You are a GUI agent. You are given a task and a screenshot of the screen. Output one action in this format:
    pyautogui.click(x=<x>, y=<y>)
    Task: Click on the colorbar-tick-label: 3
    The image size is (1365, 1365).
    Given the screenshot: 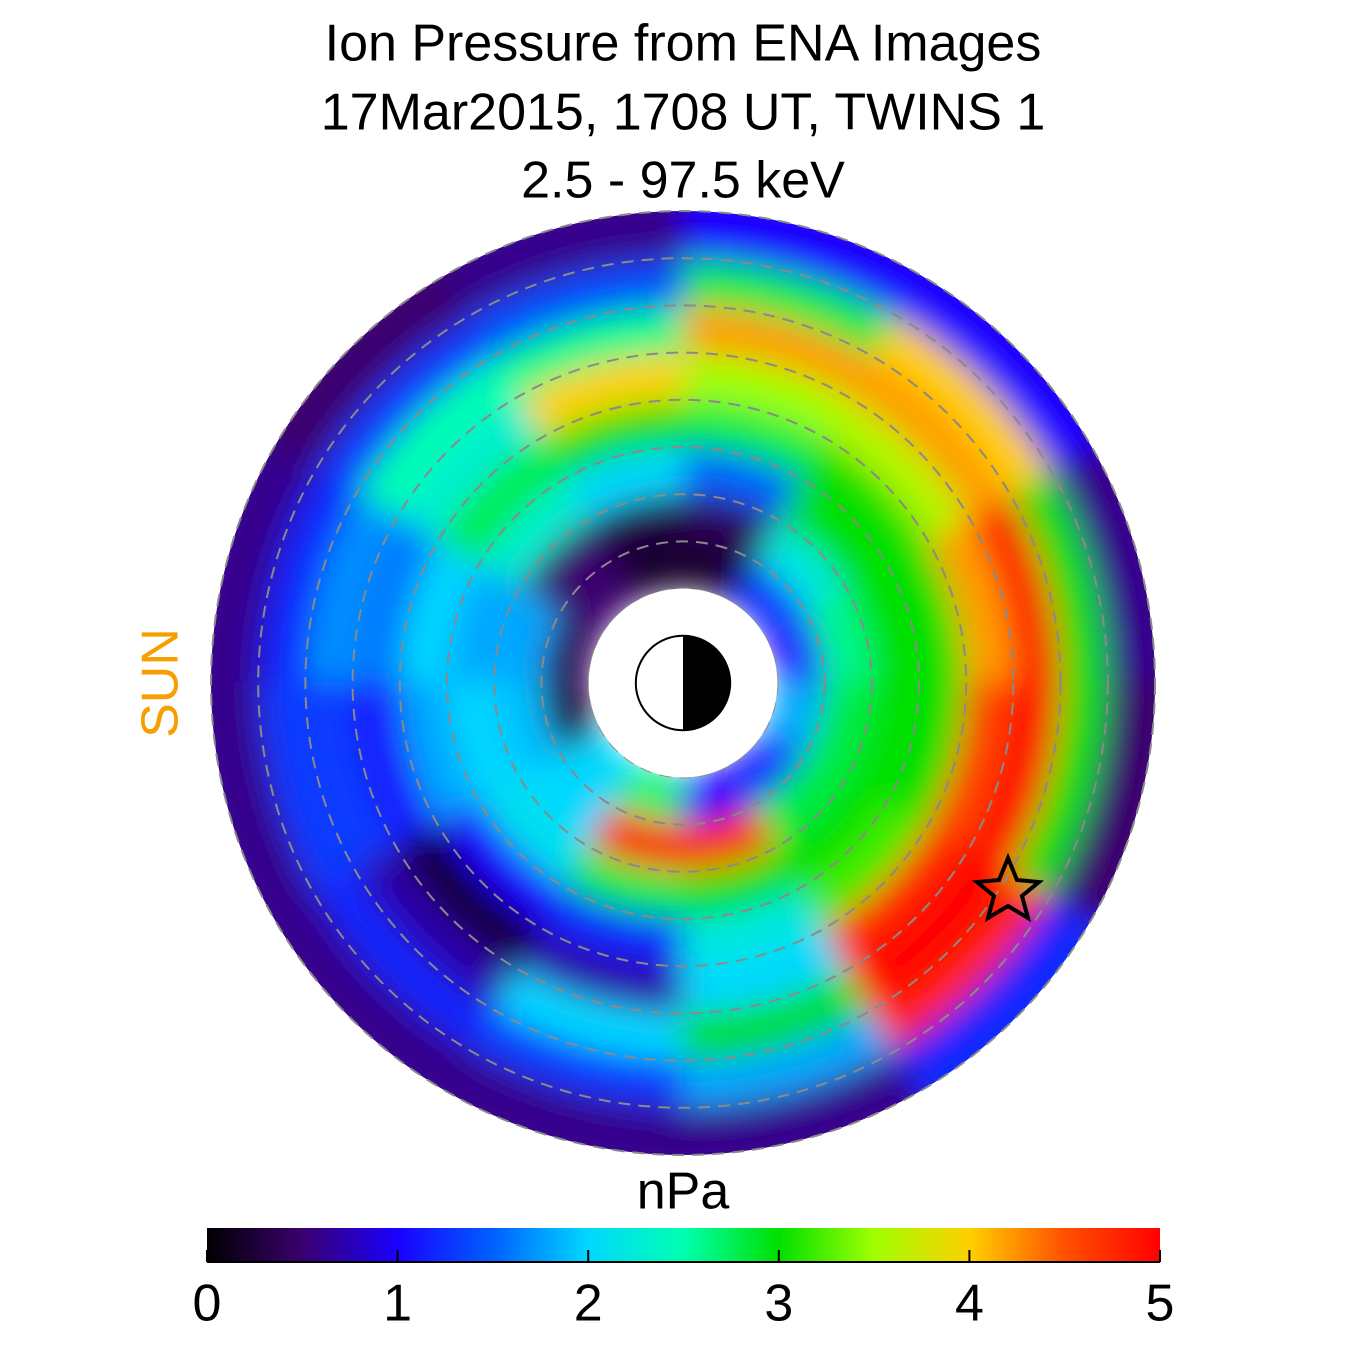 What is the action you would take?
    pyautogui.click(x=778, y=1304)
    